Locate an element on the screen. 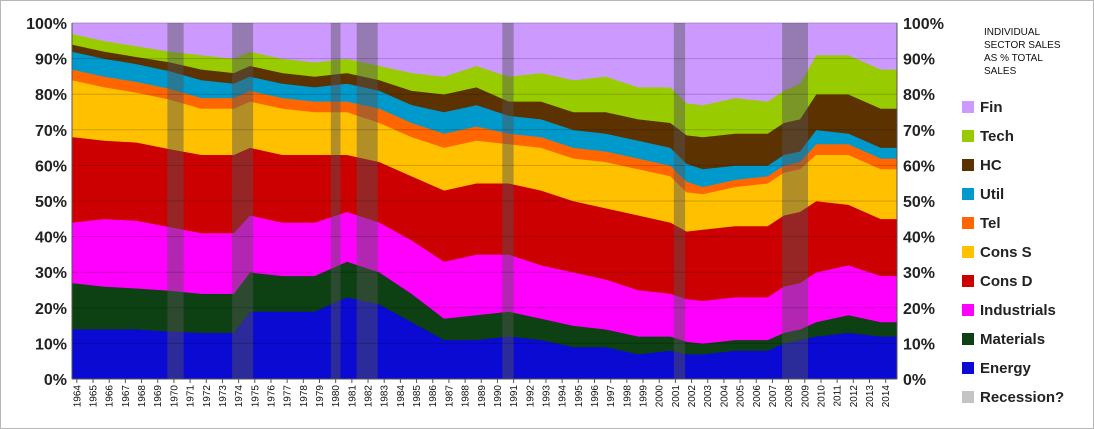 This screenshot has width=1094, height=429. x-tick-label: 1997 is located at coordinates (611, 396).